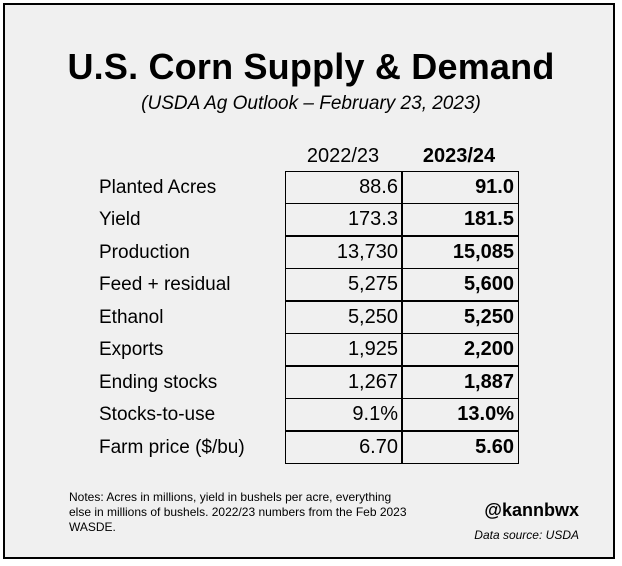  What do you see at coordinates (344, 219) in the screenshot?
I see `value-2022-23: 173.3` at bounding box center [344, 219].